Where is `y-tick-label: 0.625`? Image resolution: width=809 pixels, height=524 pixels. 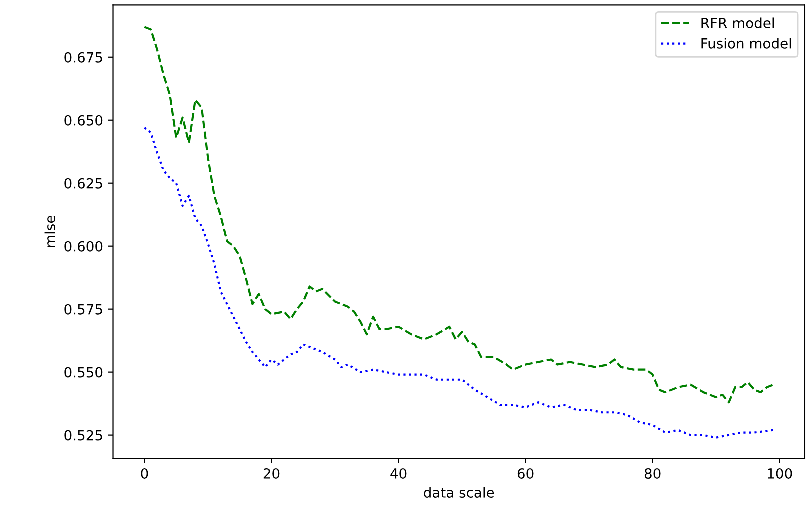
y-tick-label: 0.625 is located at coordinates (83, 183).